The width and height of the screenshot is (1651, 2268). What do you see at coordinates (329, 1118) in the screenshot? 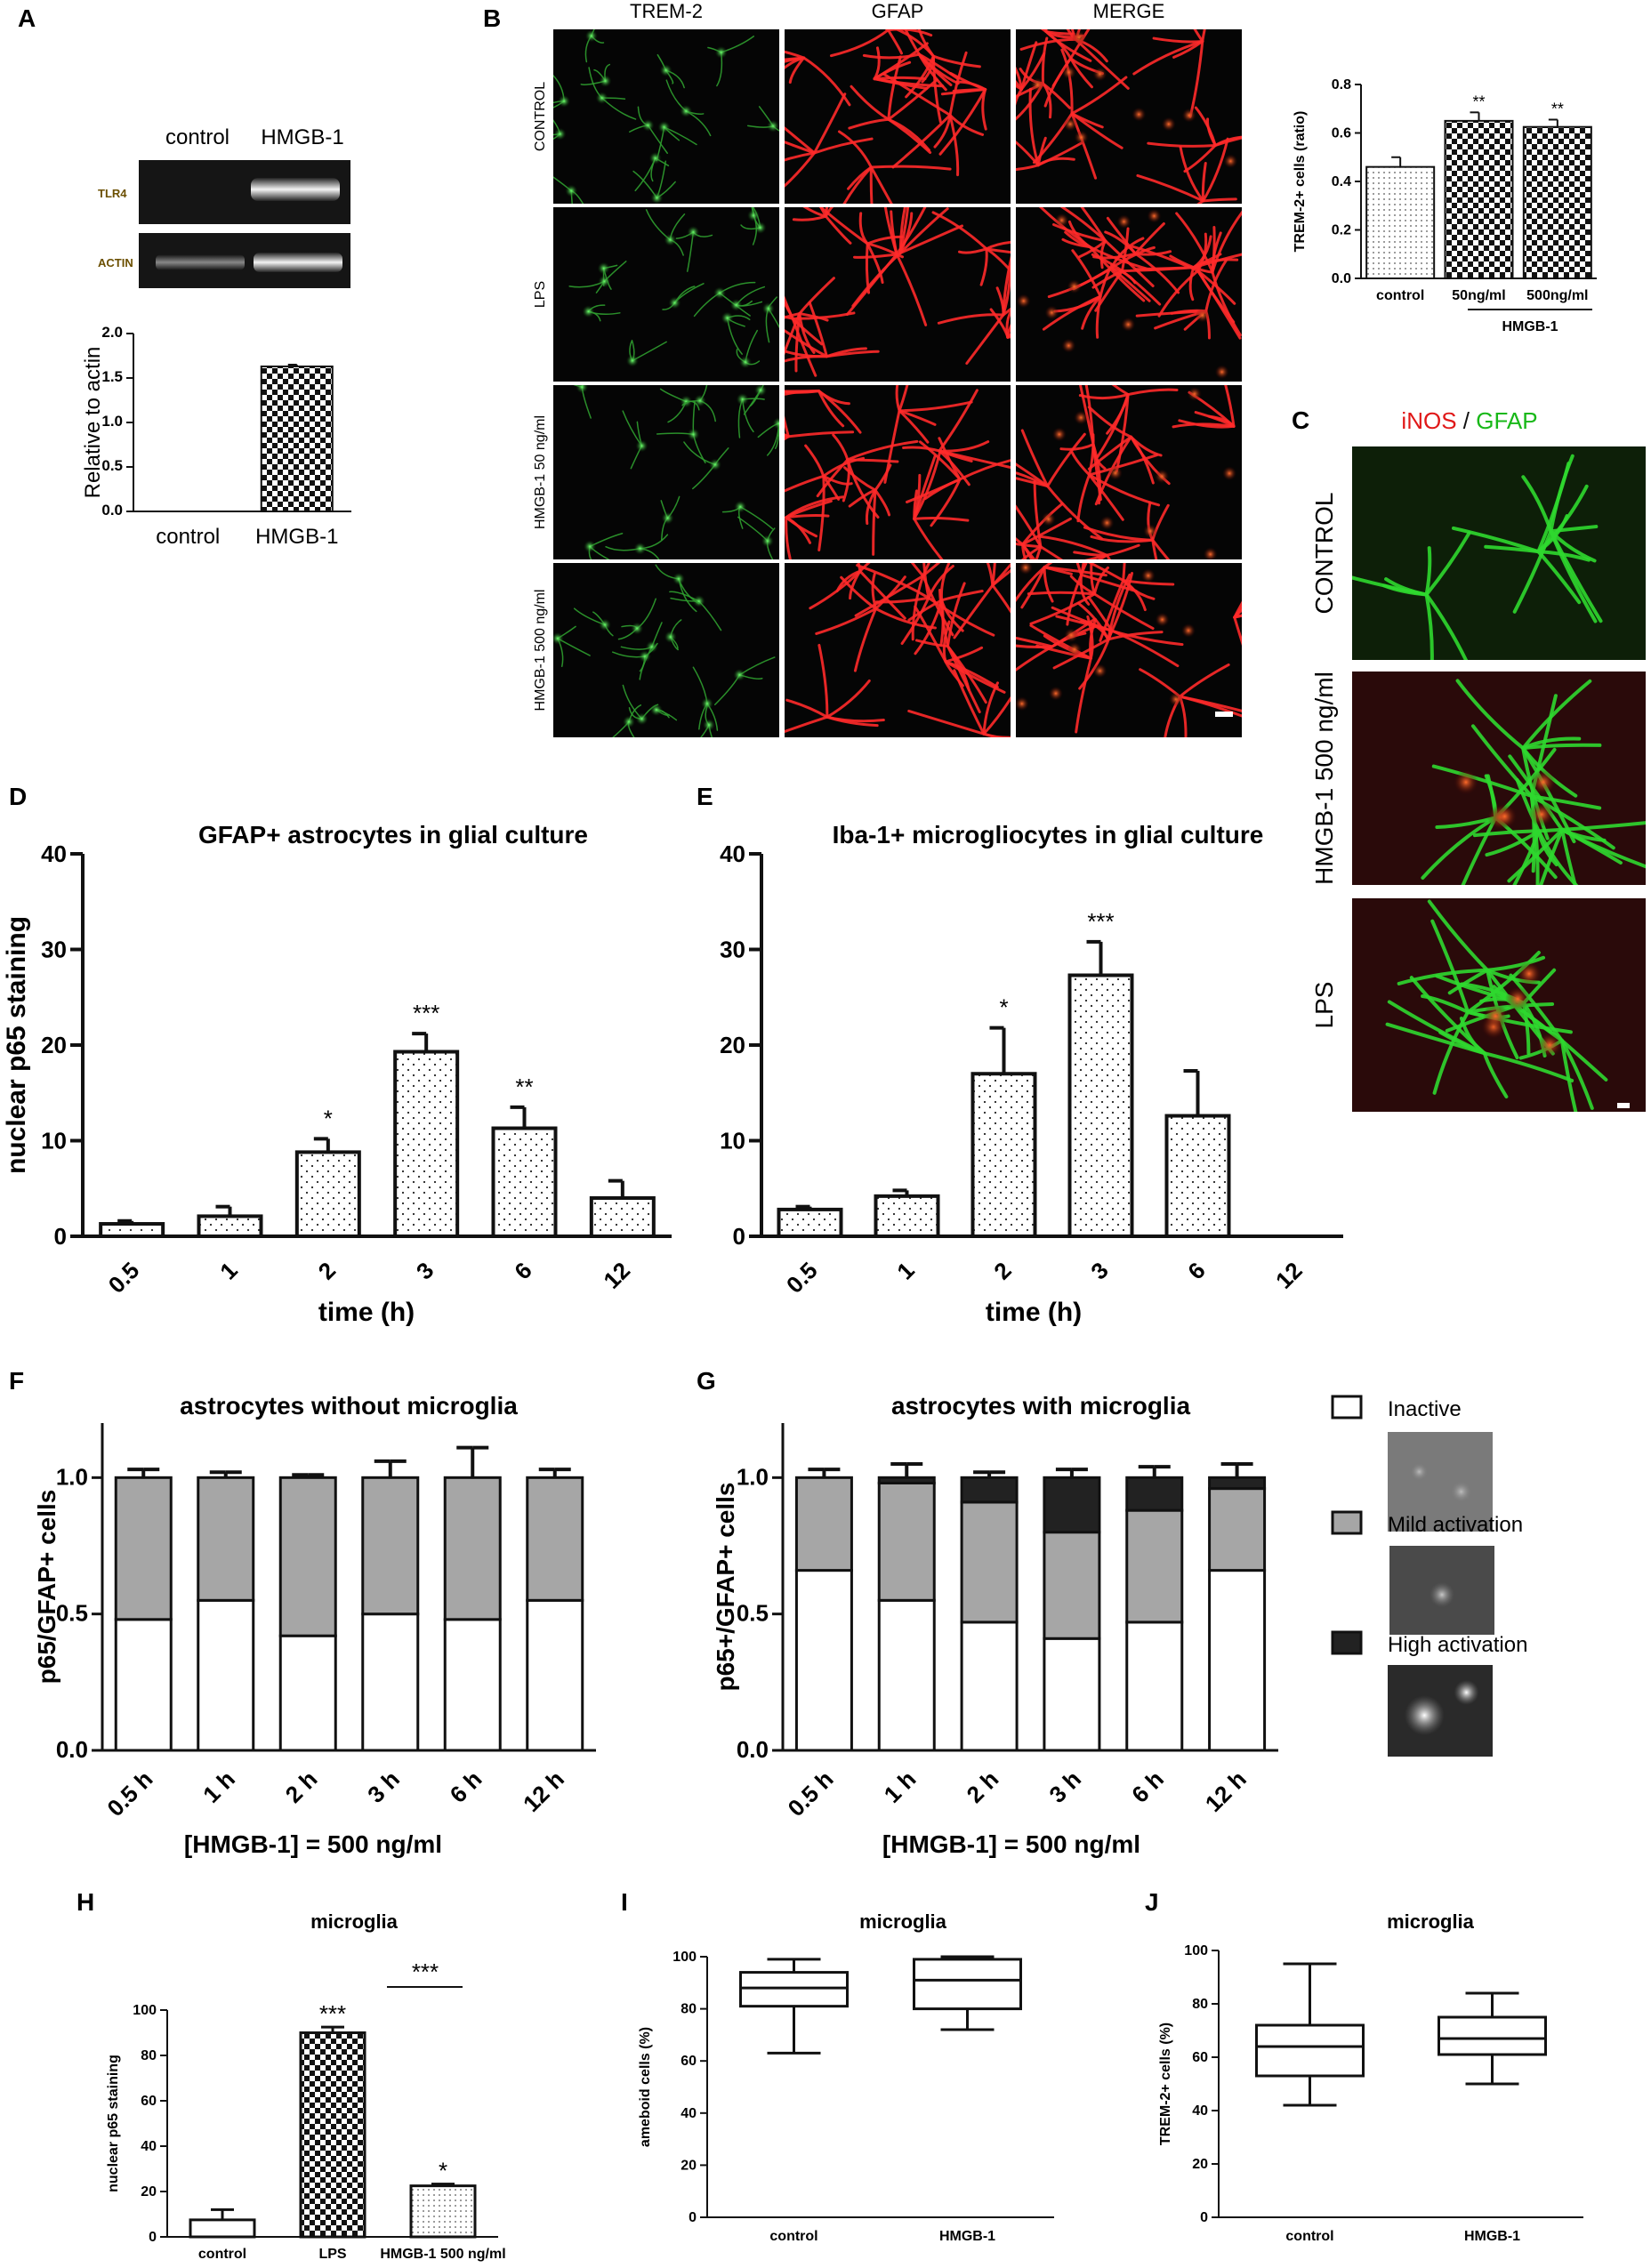
I see `significance-label: *` at bounding box center [329, 1118].